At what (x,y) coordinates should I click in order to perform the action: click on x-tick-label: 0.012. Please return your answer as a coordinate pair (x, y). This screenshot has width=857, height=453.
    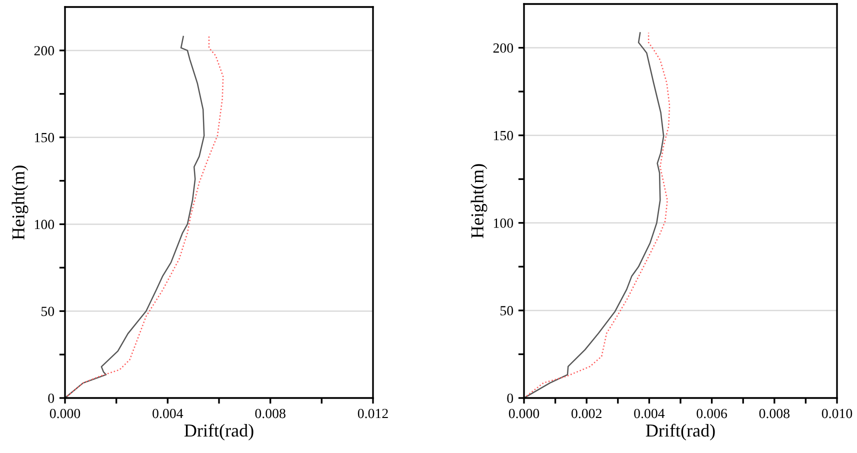
    Looking at the image, I should click on (373, 413).